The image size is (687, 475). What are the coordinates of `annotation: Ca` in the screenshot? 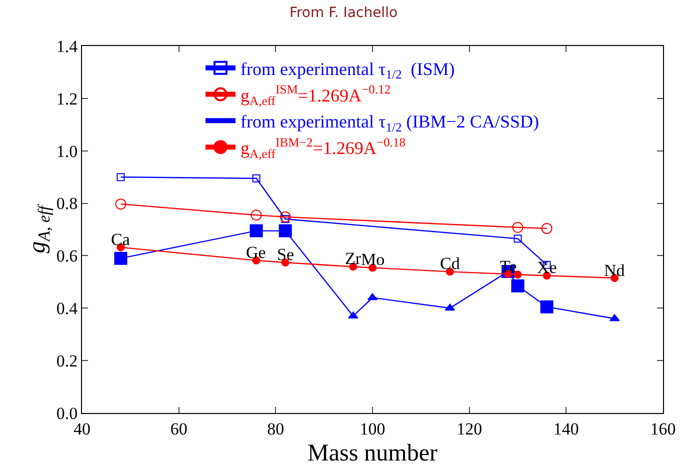 It's located at (120, 239).